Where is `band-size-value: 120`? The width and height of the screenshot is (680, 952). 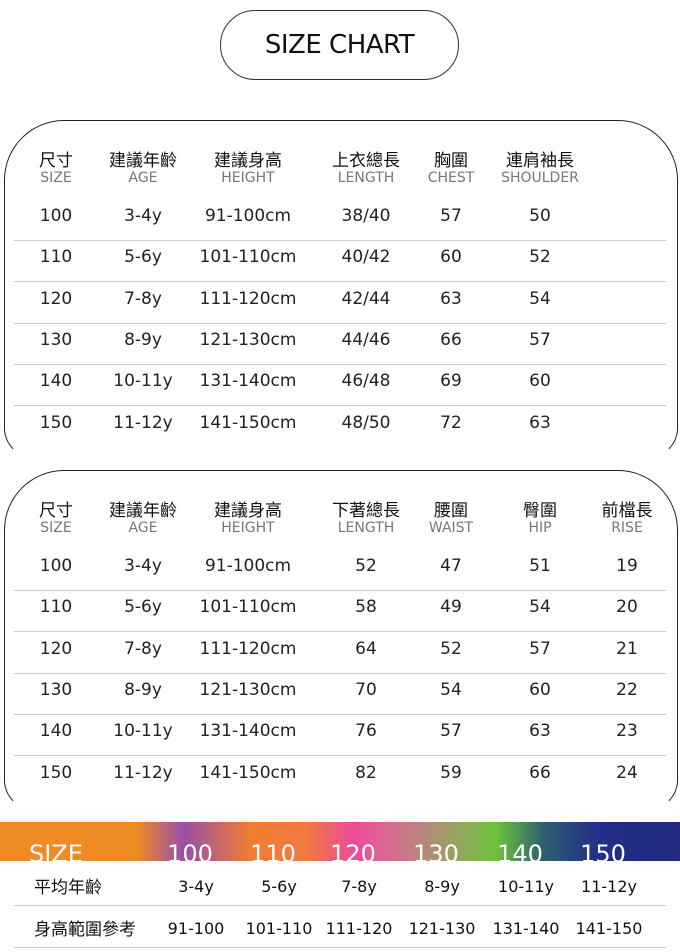 band-size-value: 120 is located at coordinates (353, 850).